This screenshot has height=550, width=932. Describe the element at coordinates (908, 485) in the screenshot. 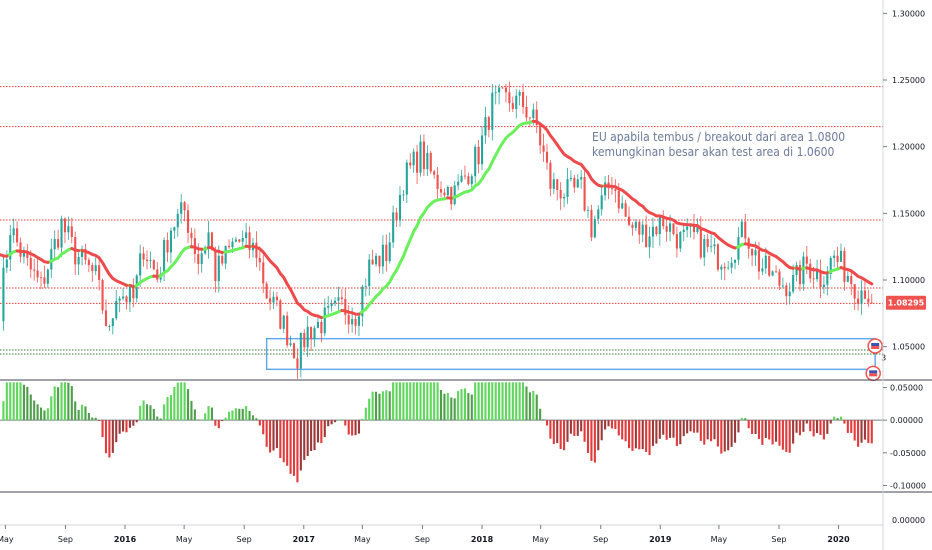

I see `oscillator-tick-label: -0.10000` at that location.